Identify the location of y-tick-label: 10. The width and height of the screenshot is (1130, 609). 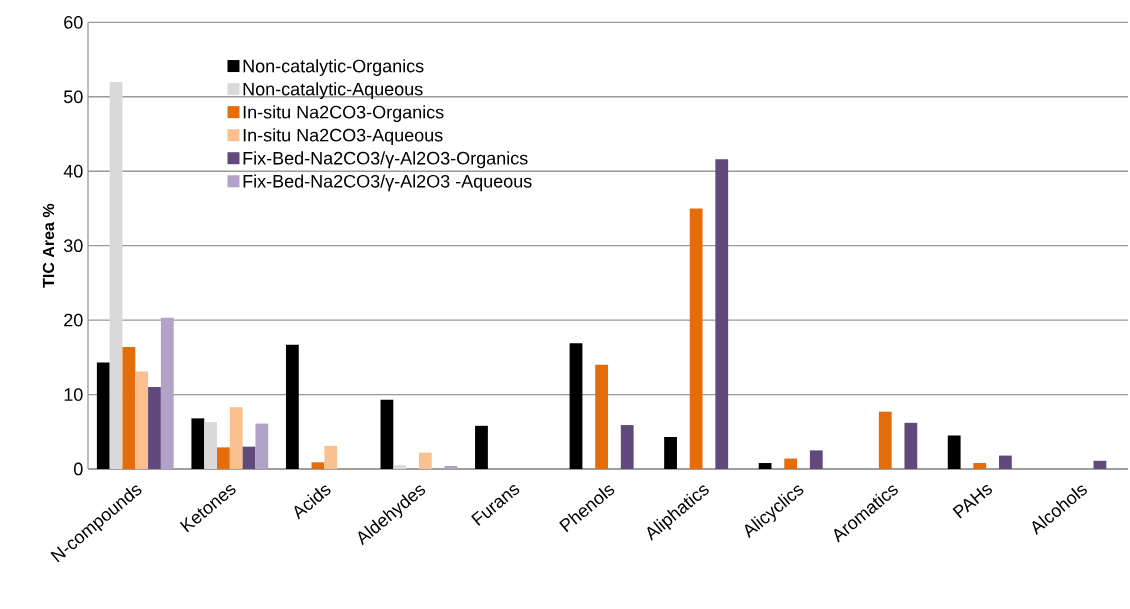
(73, 394).